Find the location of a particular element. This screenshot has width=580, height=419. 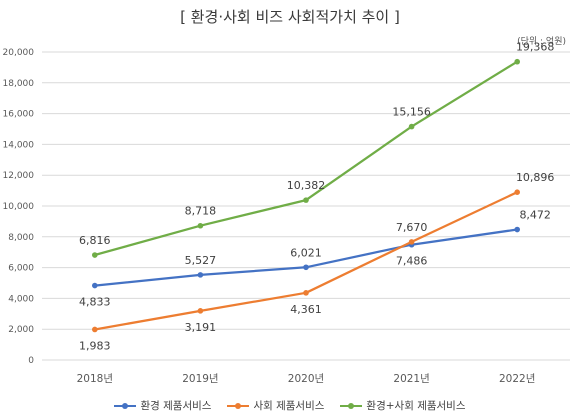

data-label: 8,718 is located at coordinates (201, 211).